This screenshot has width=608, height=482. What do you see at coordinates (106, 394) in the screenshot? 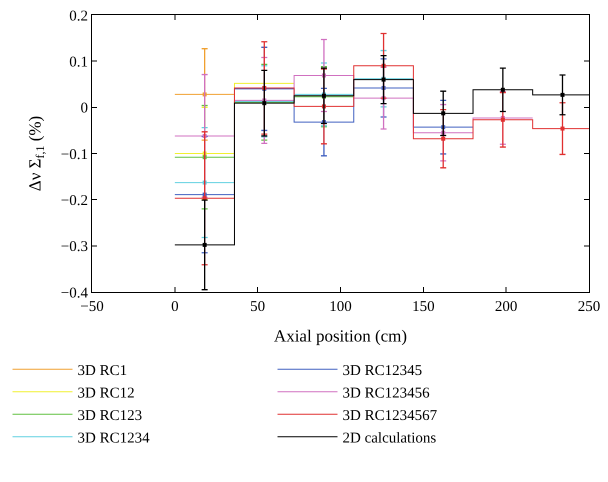
I see `legend-label: 3D RC12` at bounding box center [106, 394].